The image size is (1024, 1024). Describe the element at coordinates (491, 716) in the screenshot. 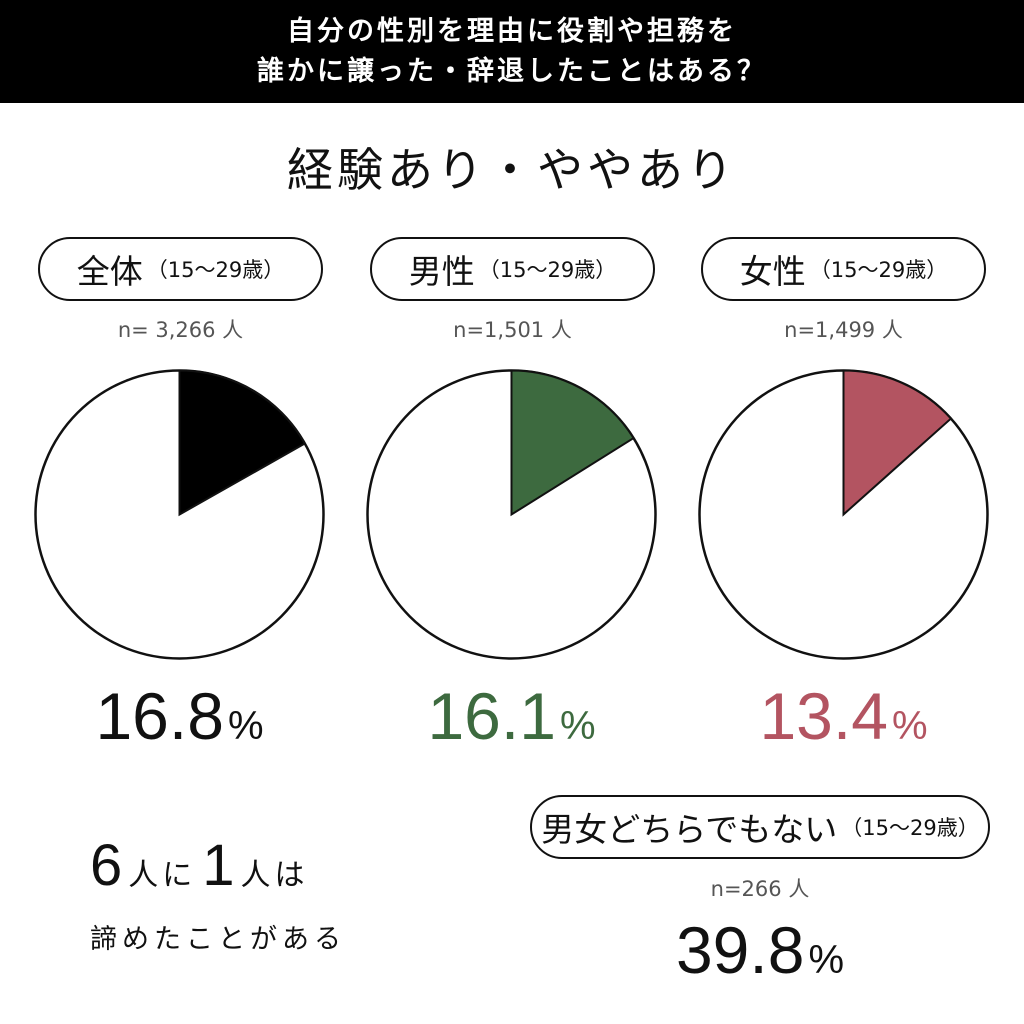

I see `percent-value: 16.1` at that location.